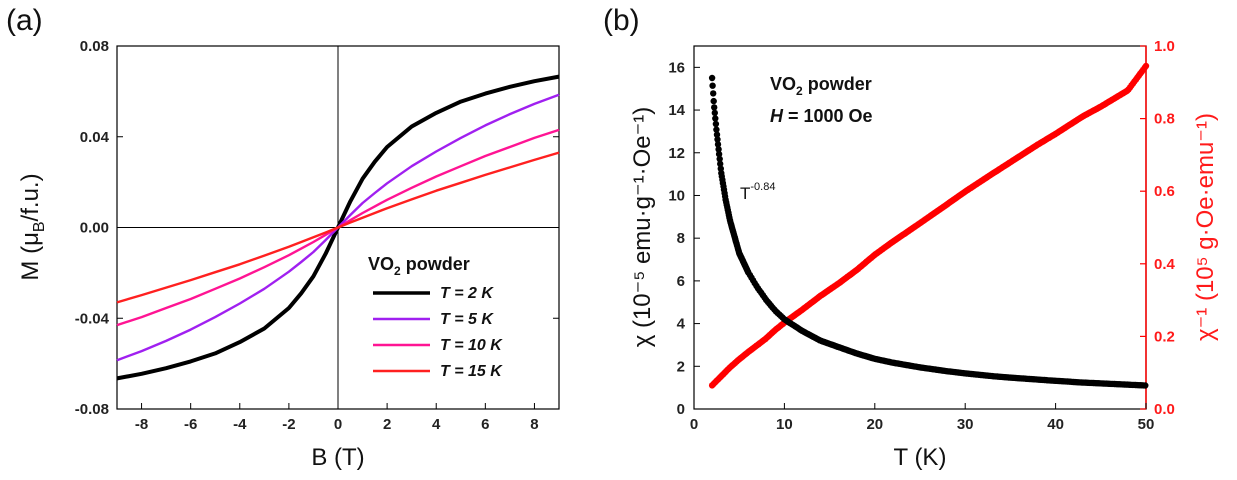  I want to click on legend-label-1: T = 2 K, so click(467, 293).